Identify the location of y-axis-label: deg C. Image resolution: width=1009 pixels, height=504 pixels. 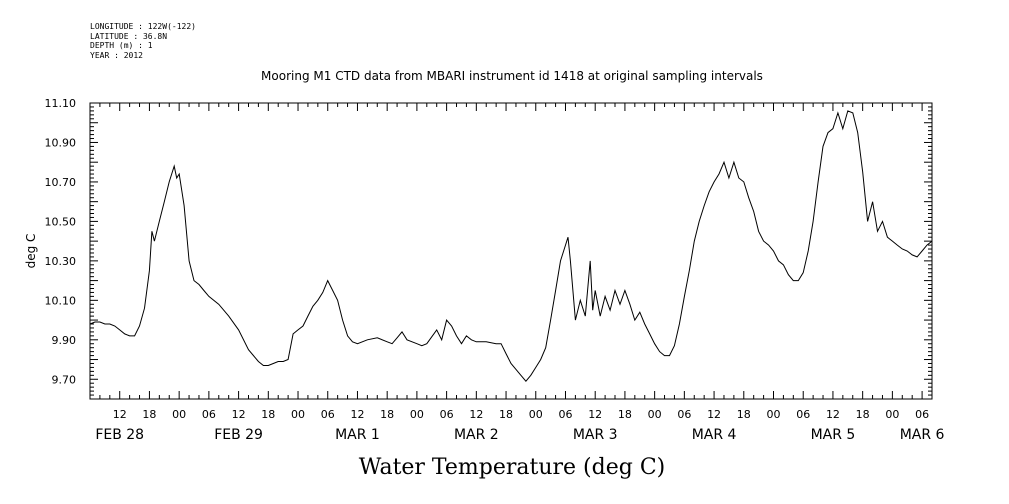
(31, 251).